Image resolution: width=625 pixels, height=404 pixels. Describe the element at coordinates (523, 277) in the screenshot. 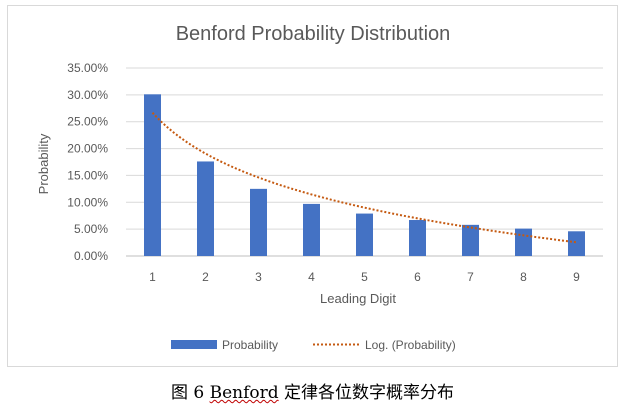

I see `x-tick-label: 8` at that location.